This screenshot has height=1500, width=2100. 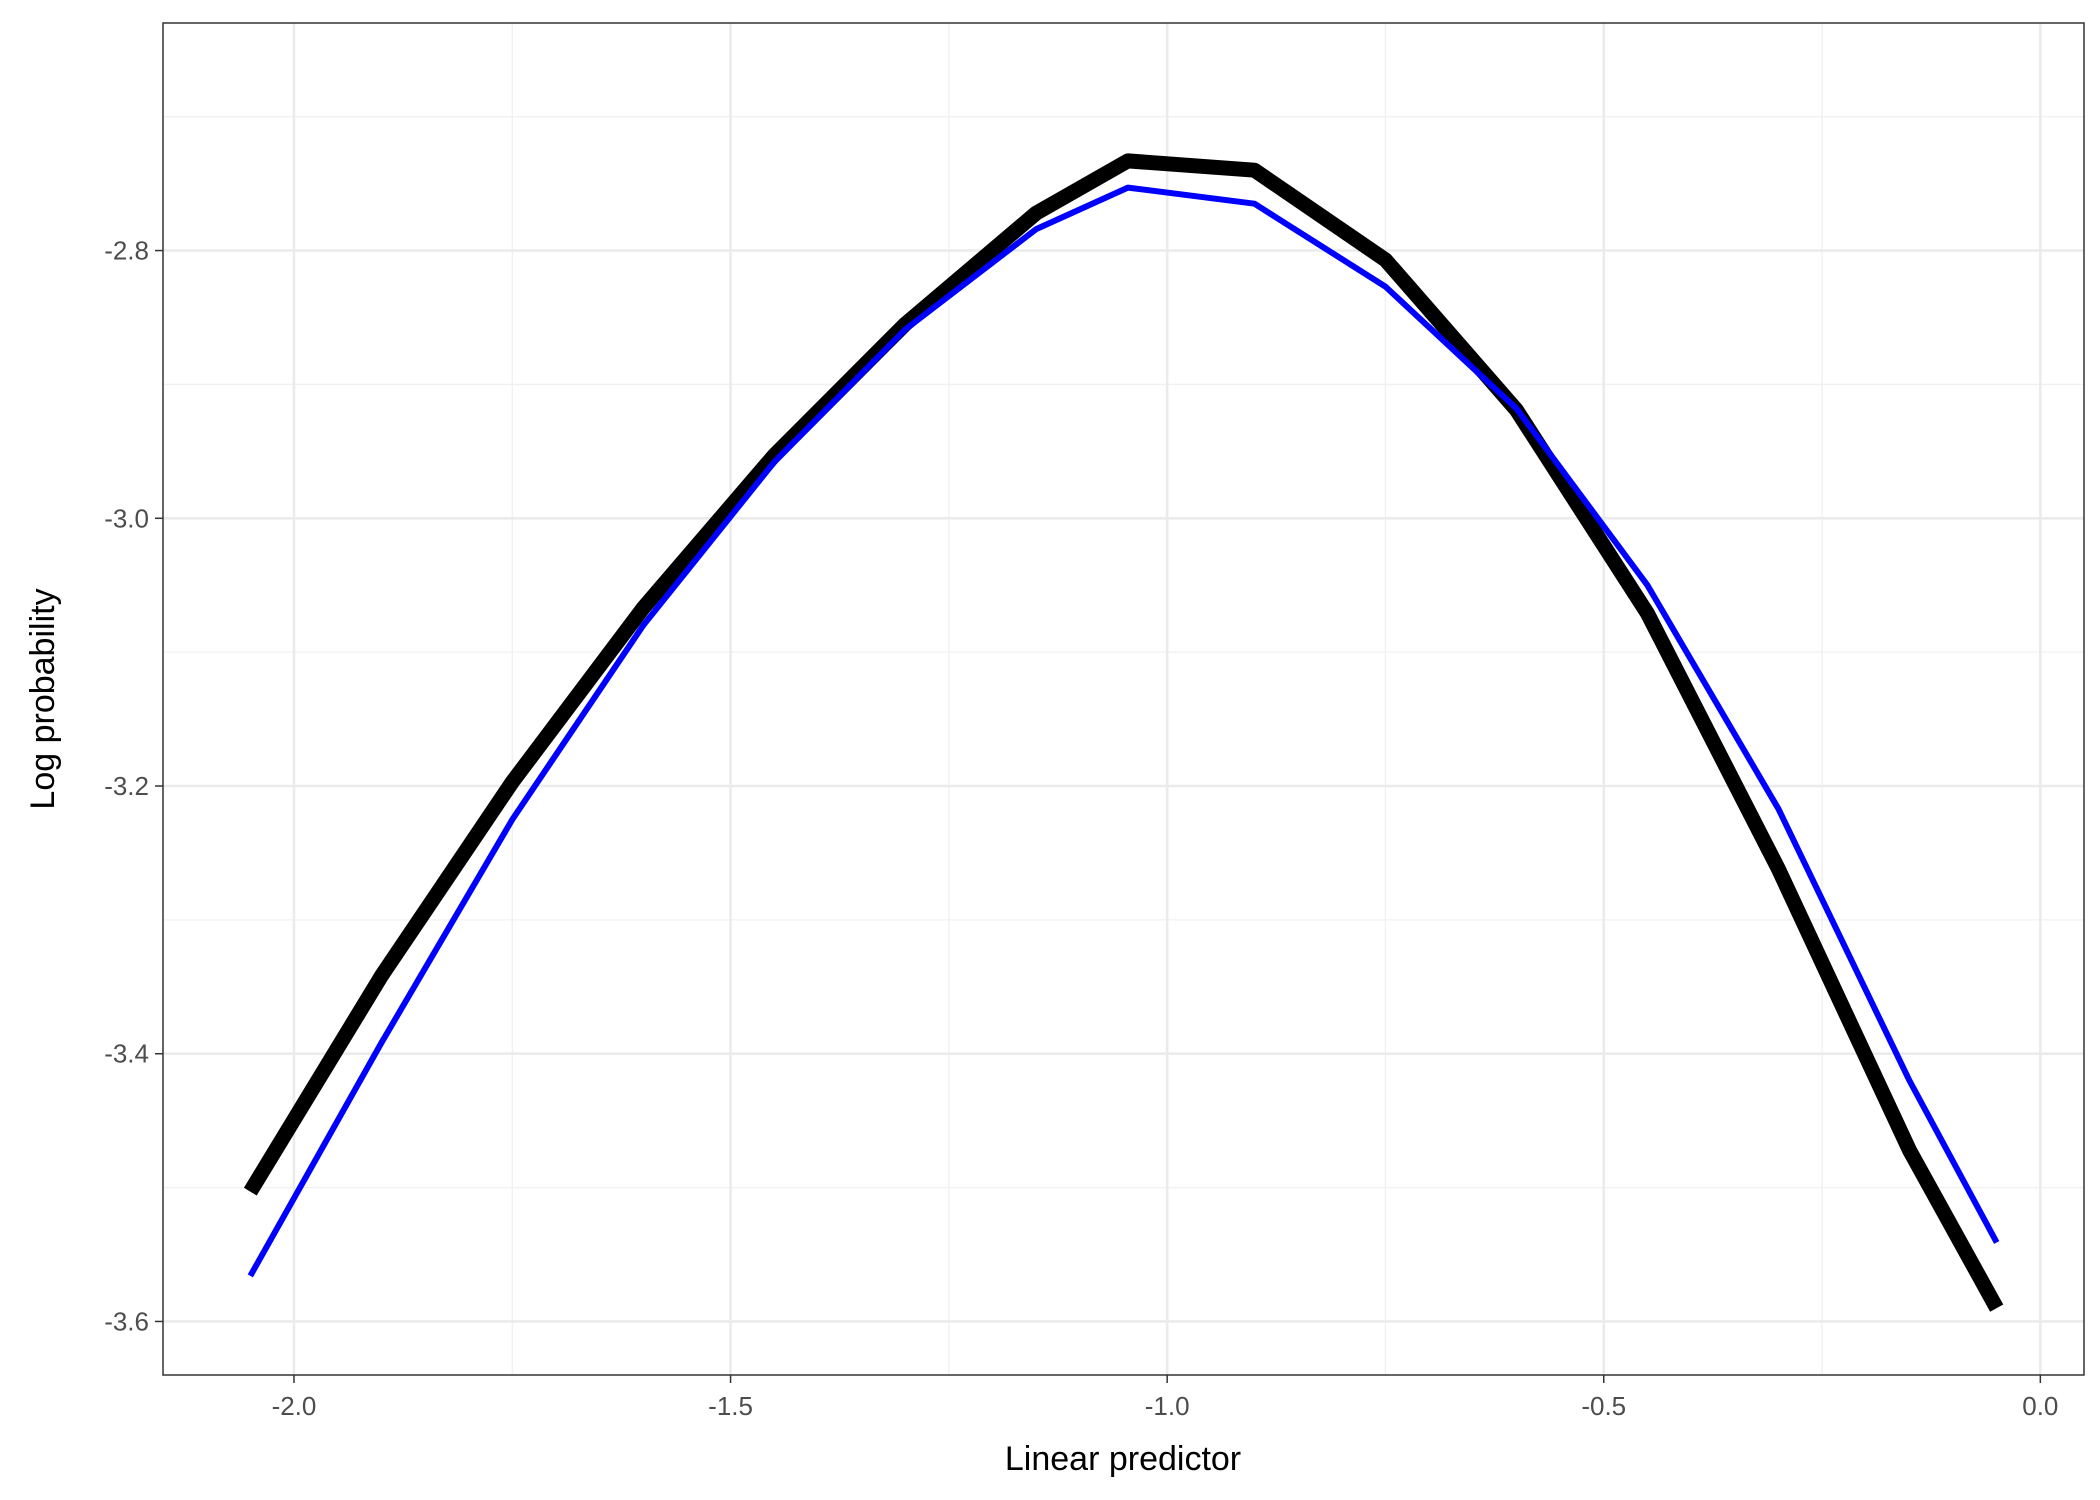 I want to click on x-tick-label: -1.0, so click(x=1167, y=1406).